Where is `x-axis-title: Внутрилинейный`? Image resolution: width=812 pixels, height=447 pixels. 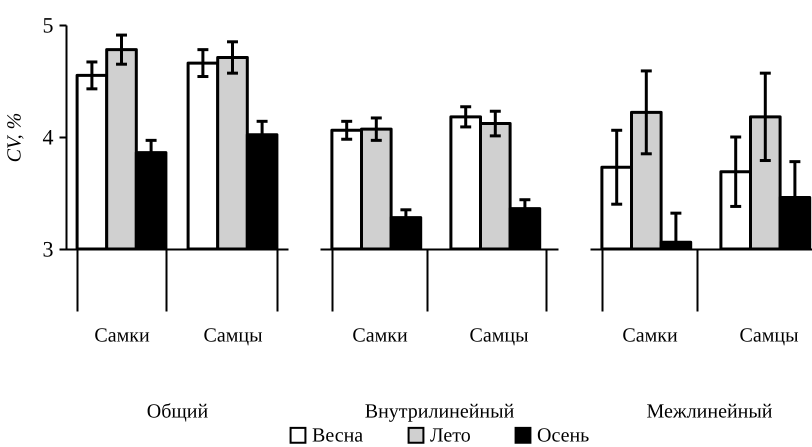
x-axis-title: Внутрилинейный is located at coordinates (439, 411).